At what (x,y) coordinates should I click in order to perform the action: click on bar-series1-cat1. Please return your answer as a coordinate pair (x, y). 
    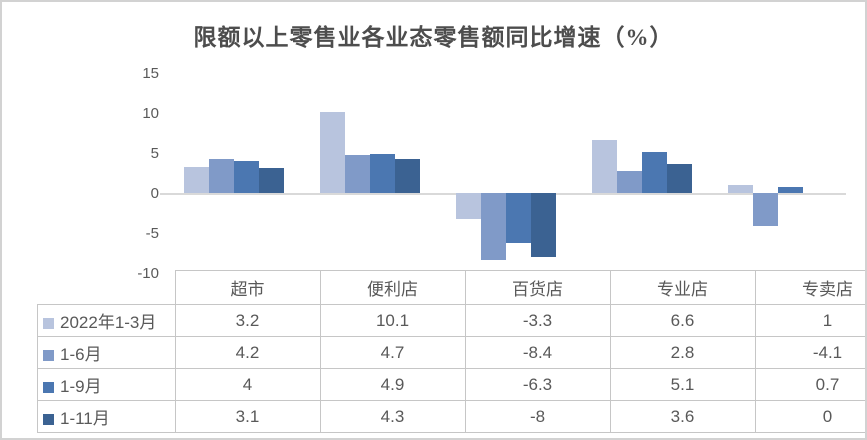
    Looking at the image, I should click on (357, 174).